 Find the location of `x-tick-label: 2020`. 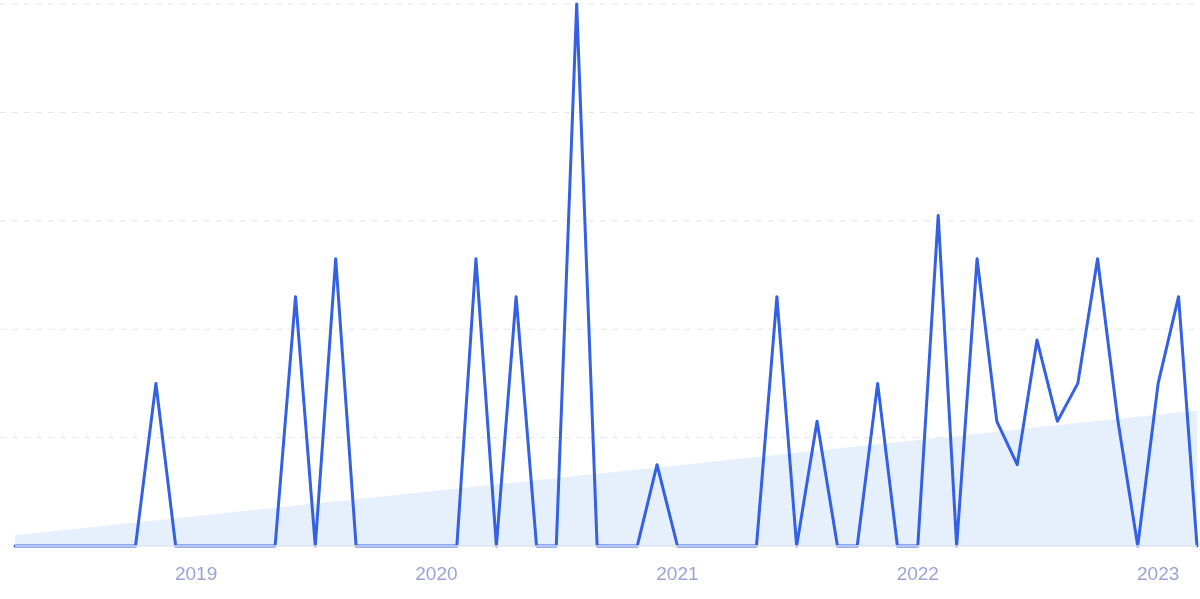

x-tick-label: 2020 is located at coordinates (436, 573).